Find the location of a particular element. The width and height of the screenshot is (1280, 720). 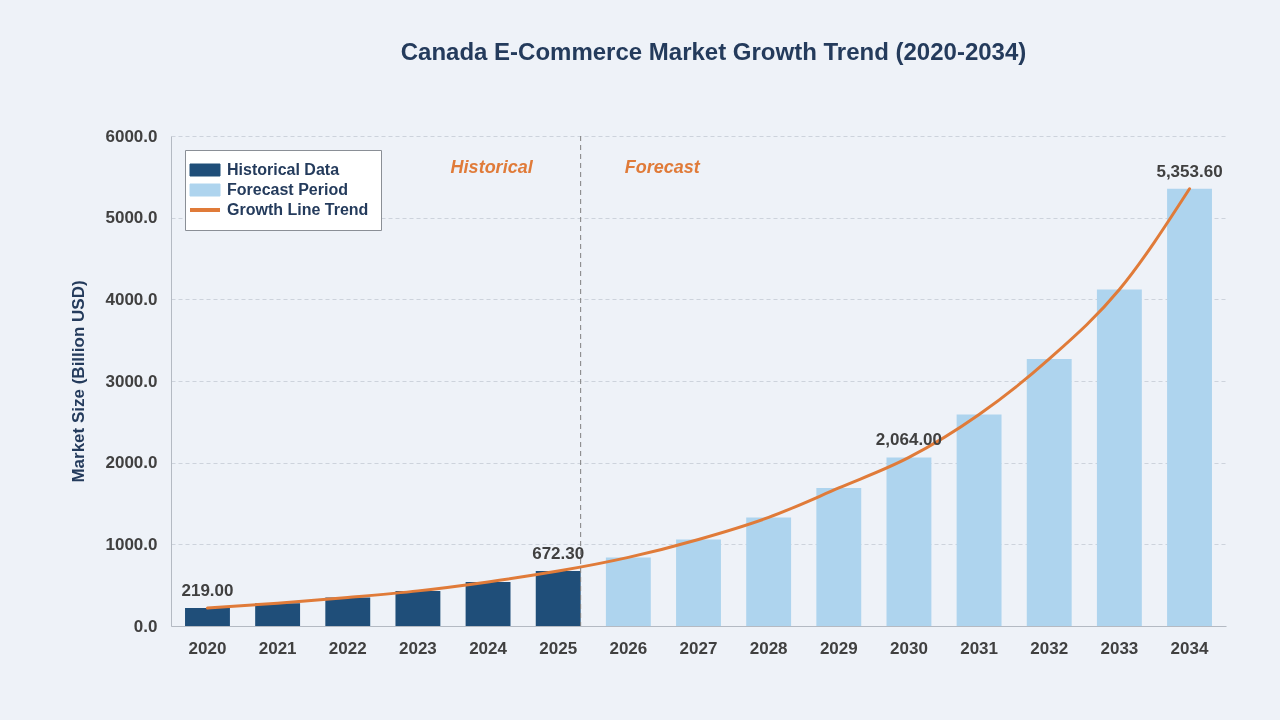

y-tick-label: 2000.0 is located at coordinates (131, 463).